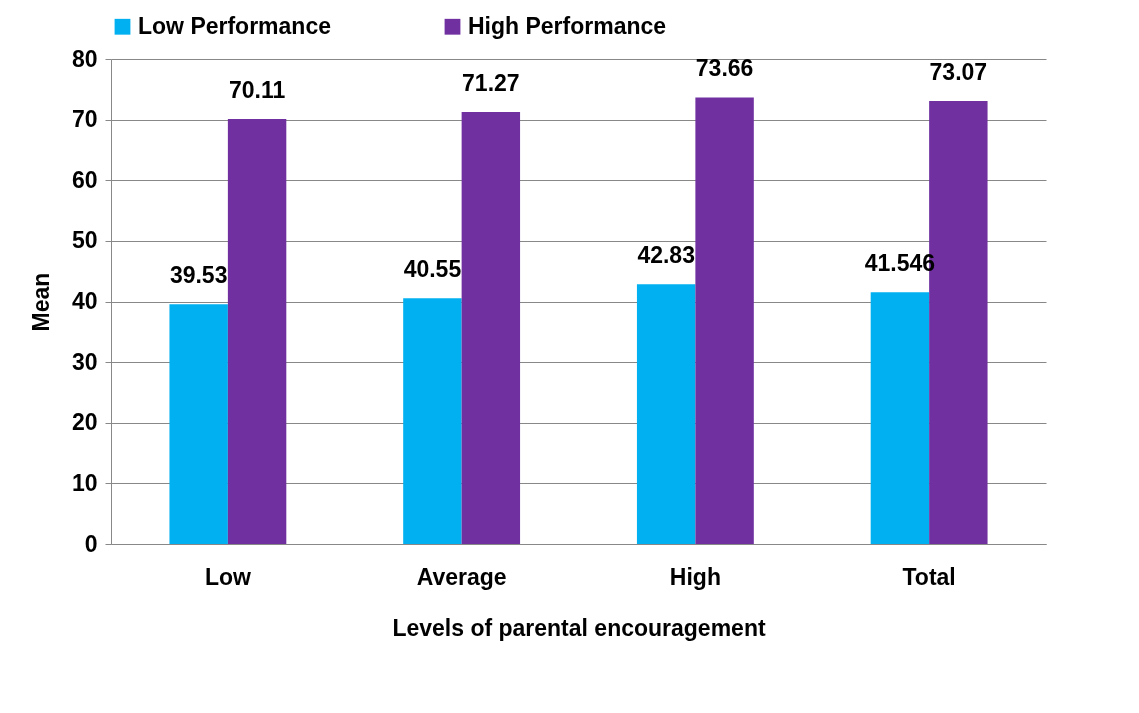 The height and width of the screenshot is (713, 1139). Describe the element at coordinates (91, 543) in the screenshot. I see `y-tick-label: 0` at that location.